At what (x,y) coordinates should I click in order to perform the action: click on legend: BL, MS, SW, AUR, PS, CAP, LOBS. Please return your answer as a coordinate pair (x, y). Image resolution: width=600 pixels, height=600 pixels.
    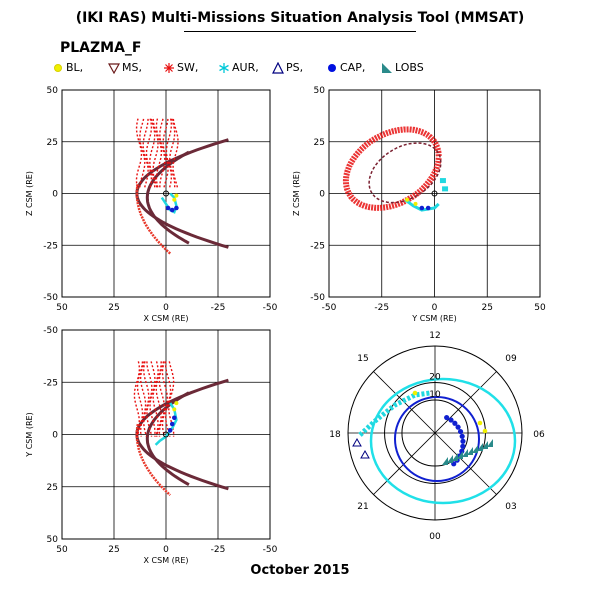
    Looking at the image, I should click on (300, 69).